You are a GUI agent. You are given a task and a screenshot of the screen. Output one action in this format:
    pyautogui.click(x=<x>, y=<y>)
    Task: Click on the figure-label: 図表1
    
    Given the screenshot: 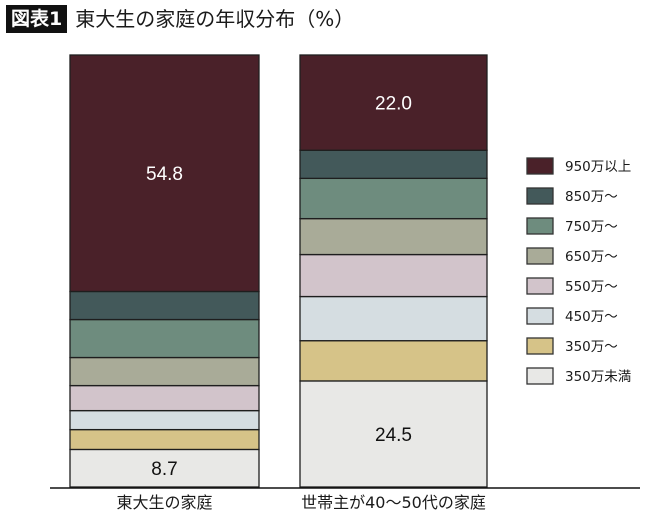 What is the action you would take?
    pyautogui.click(x=37, y=19)
    